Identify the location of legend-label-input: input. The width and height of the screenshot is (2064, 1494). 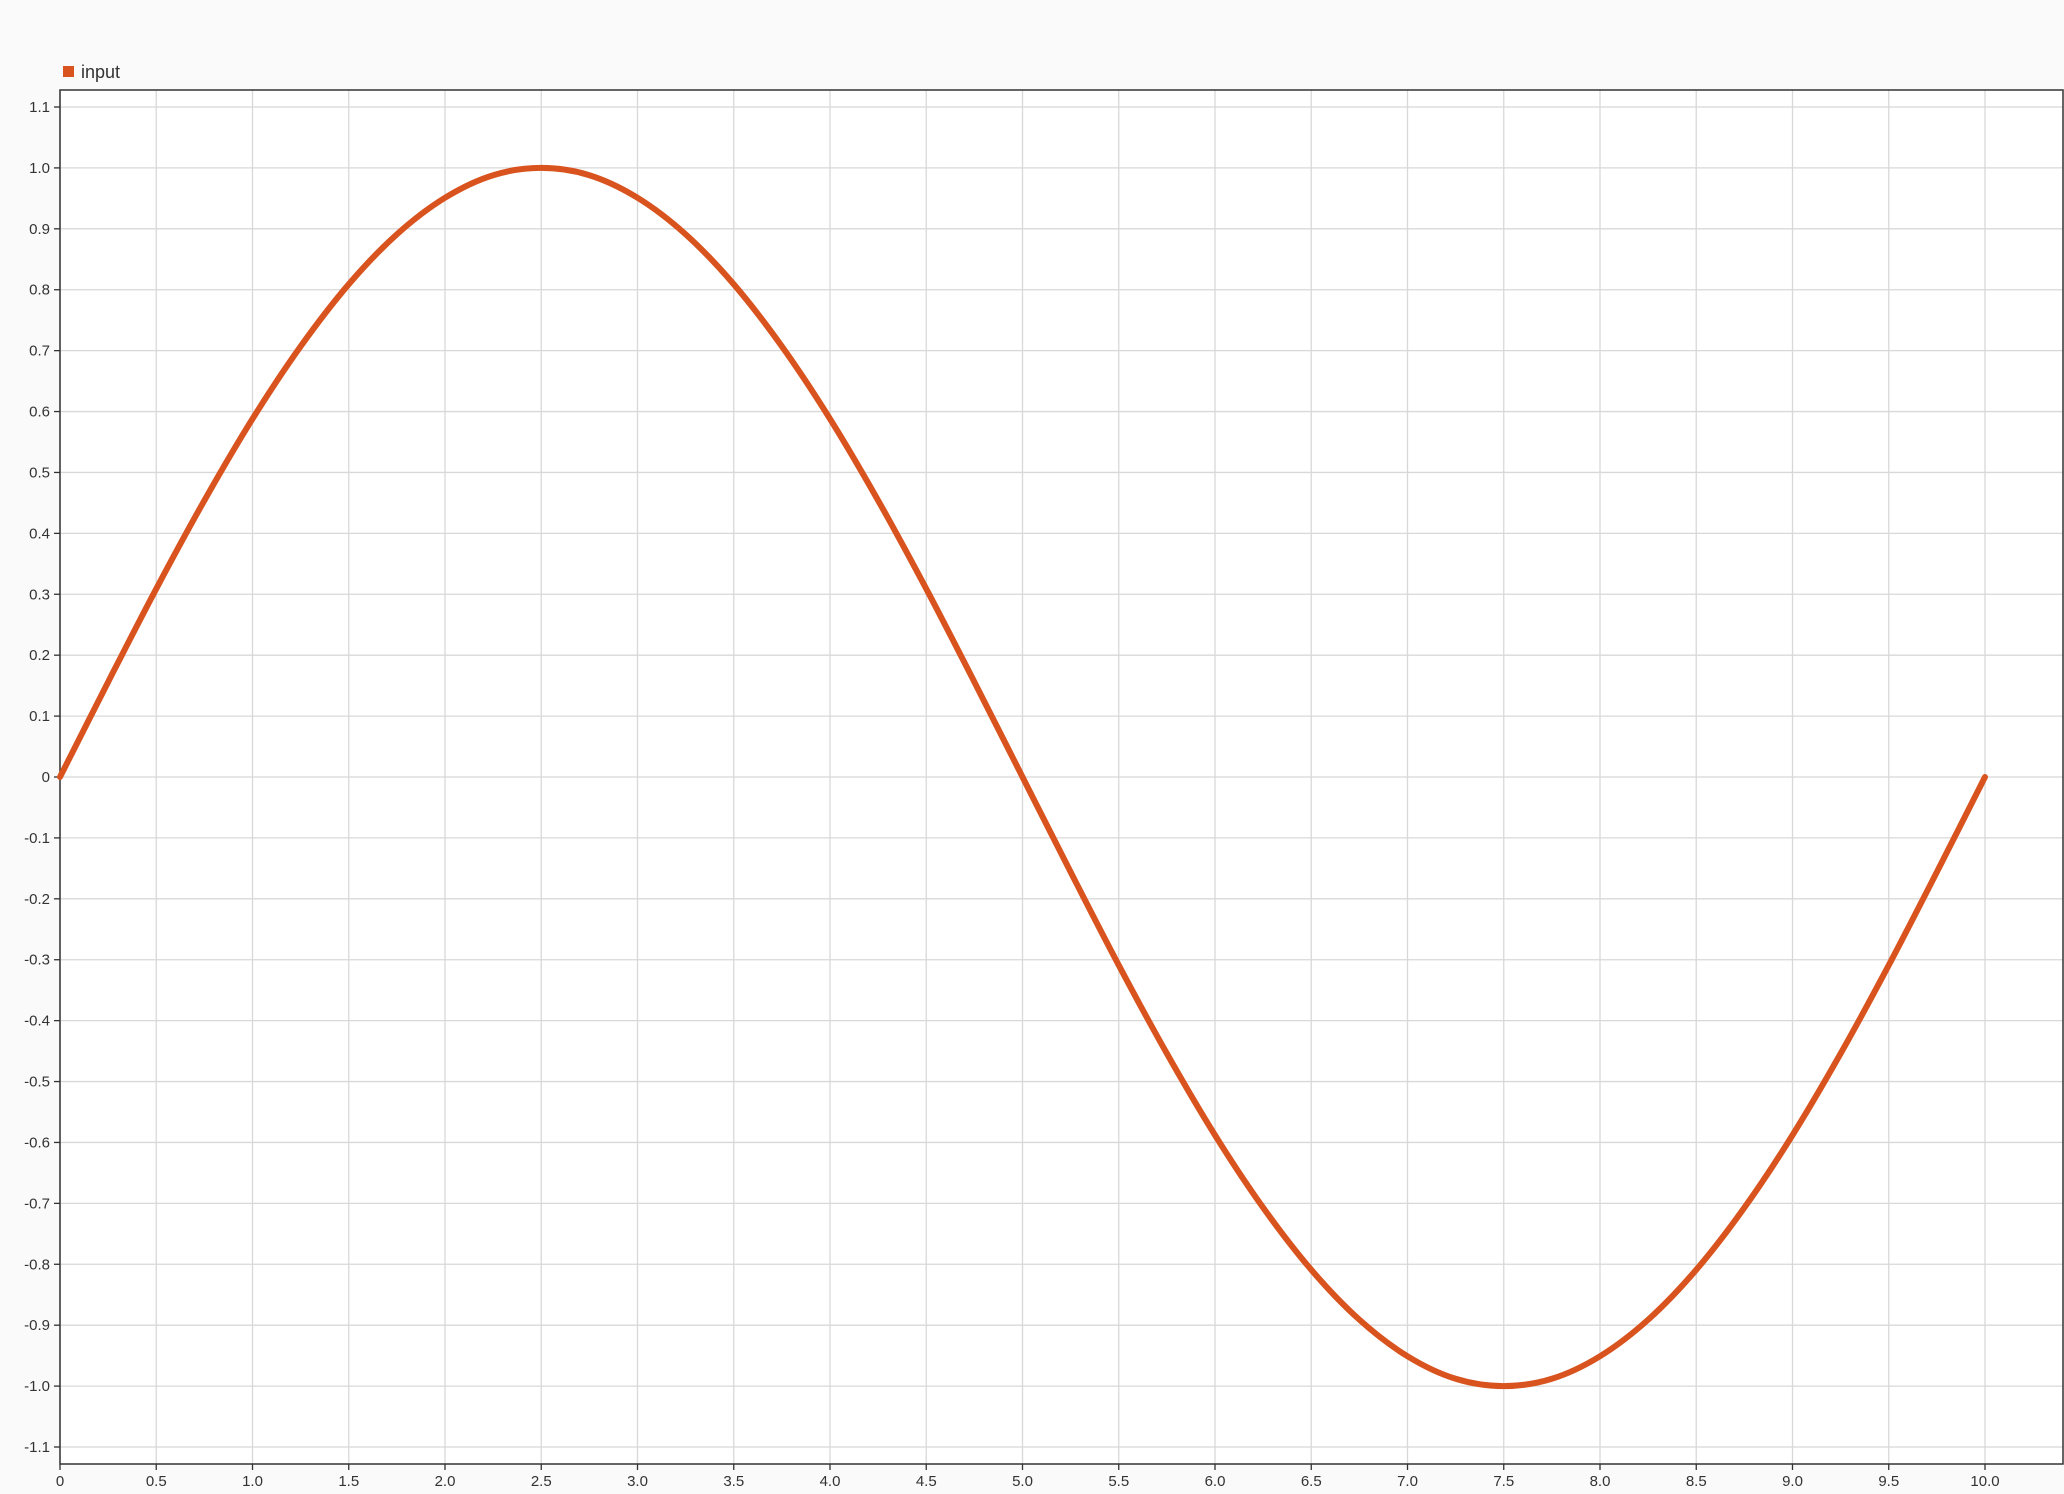
(100, 72).